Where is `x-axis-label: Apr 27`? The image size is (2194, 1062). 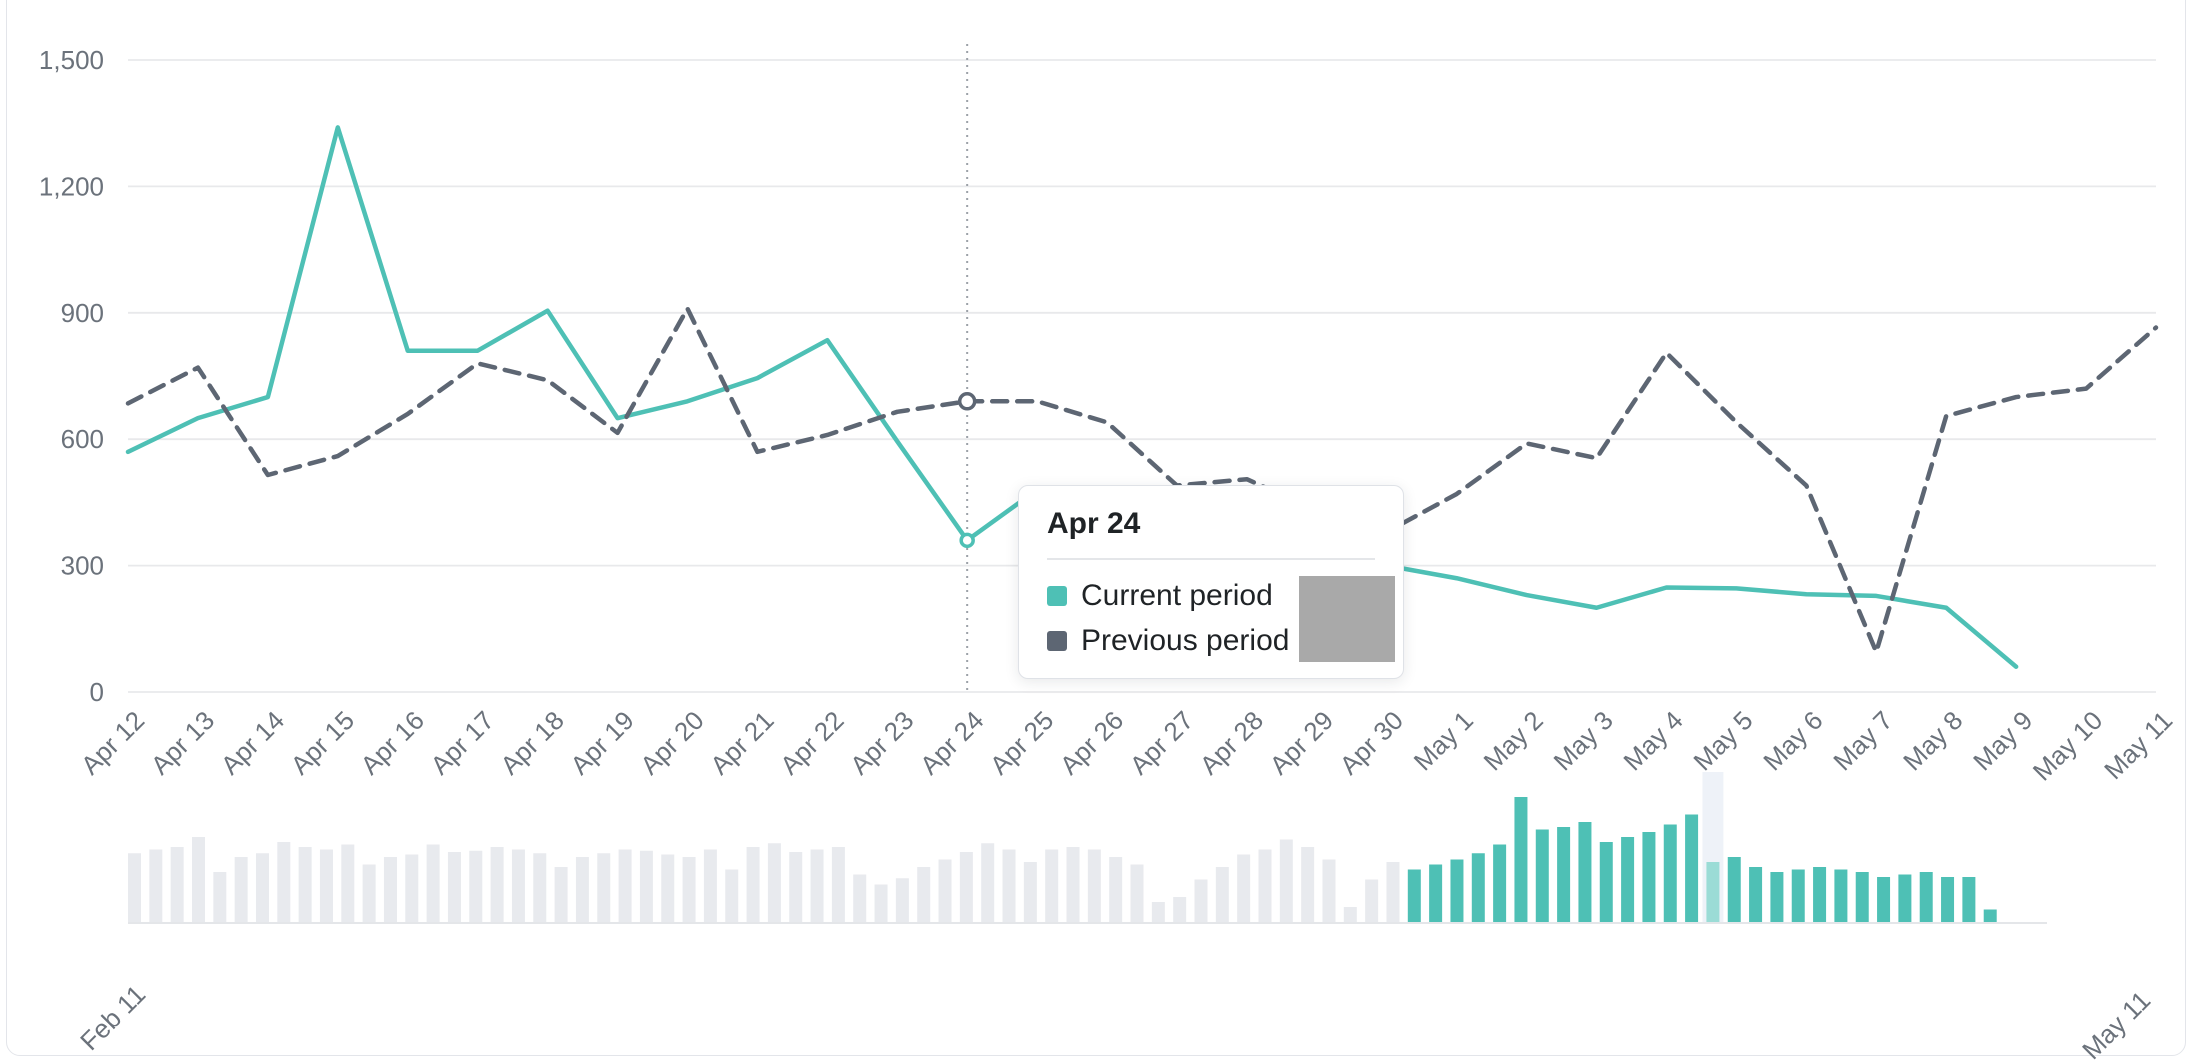 x-axis-label: Apr 27 is located at coordinates (1161, 742).